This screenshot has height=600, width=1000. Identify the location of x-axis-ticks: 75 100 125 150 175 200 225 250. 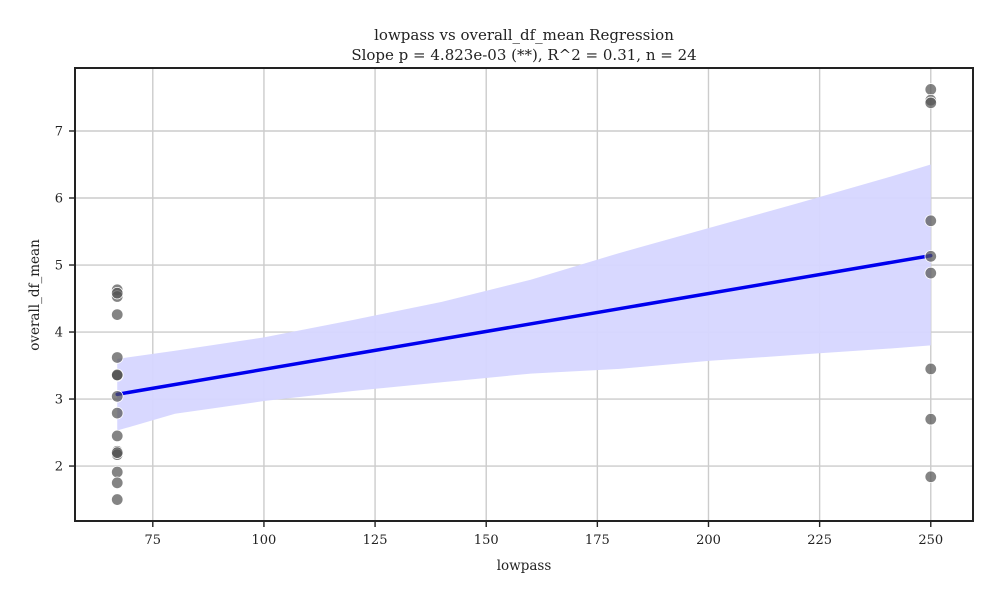
(544, 534).